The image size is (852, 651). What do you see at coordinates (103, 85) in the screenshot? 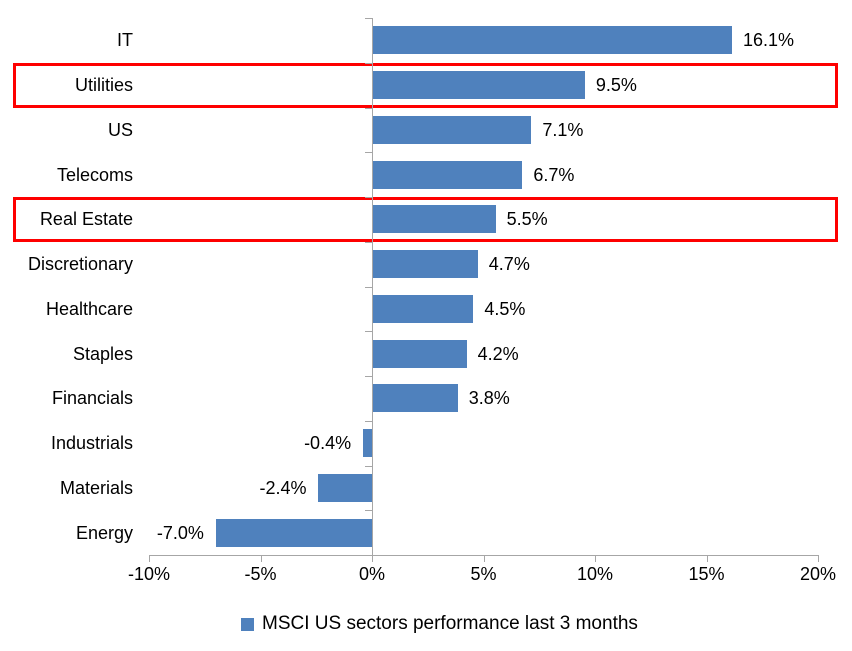
I see `category-label: Utilities` at bounding box center [103, 85].